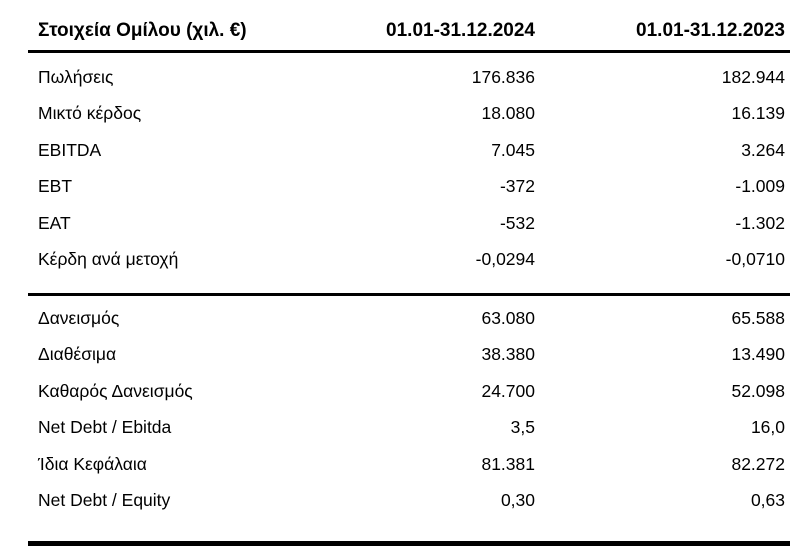 Image resolution: width=811 pixels, height=558 pixels. What do you see at coordinates (54, 222) in the screenshot?
I see `row-label: EAT` at bounding box center [54, 222].